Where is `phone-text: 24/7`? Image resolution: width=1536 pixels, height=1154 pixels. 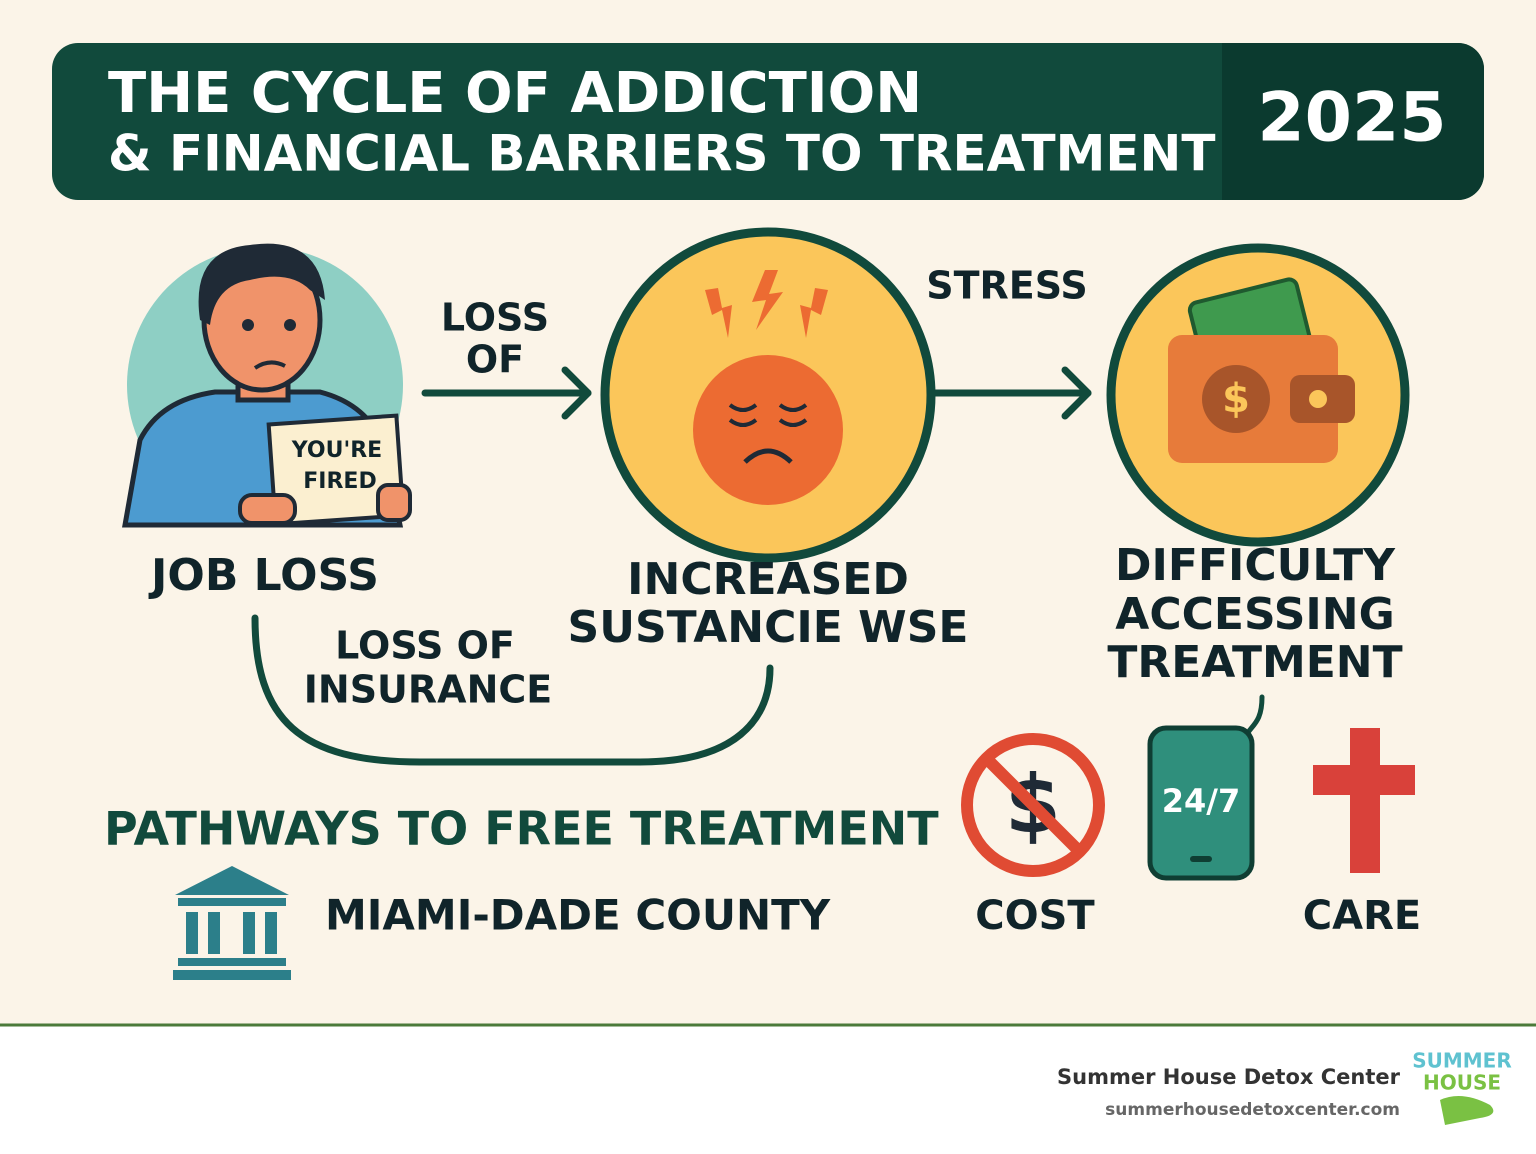 phone-text: 24/7 is located at coordinates (1201, 801).